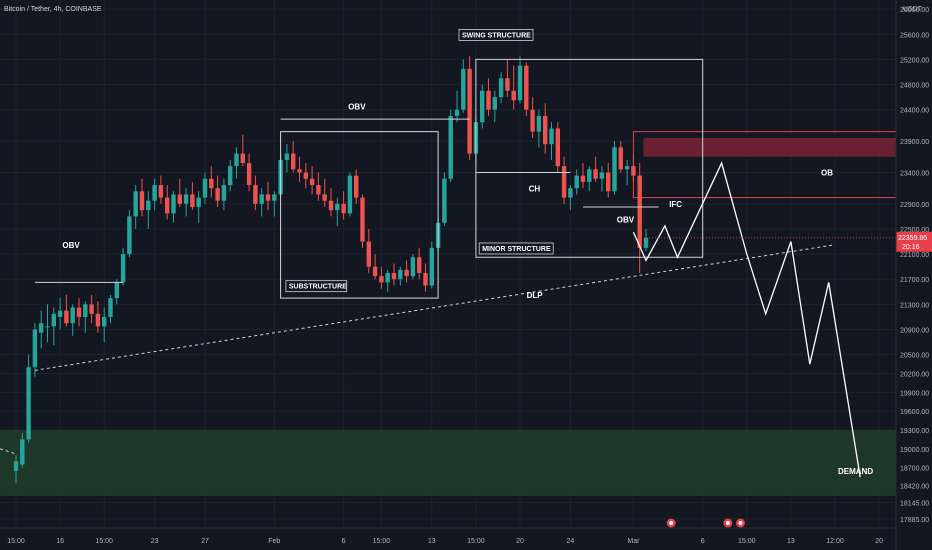 The image size is (932, 550). Describe the element at coordinates (914, 520) in the screenshot. I see `price-tick-label: 17885.00` at that location.